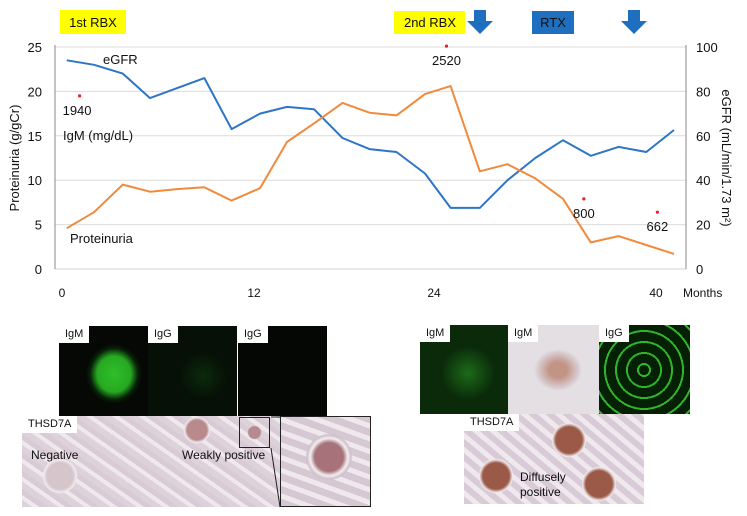 This screenshot has height=516, width=747. What do you see at coordinates (192, 371) in the screenshot?
I see `left-igg-fluorescence-1: IgG` at bounding box center [192, 371].